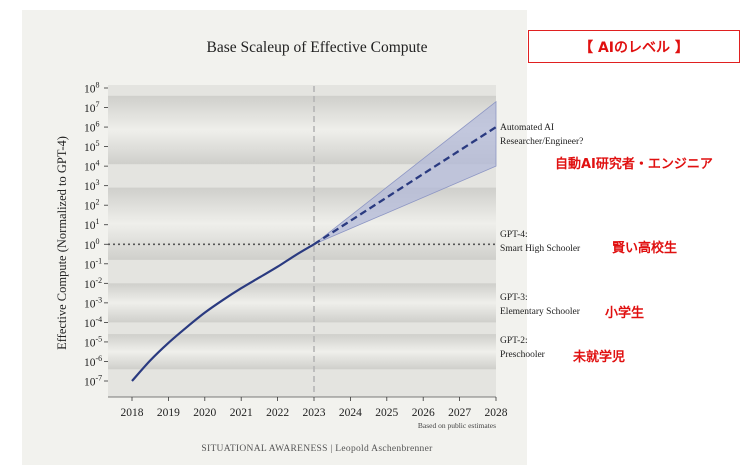  I want to click on annotation-gpt2: GPT-2:, so click(514, 341).